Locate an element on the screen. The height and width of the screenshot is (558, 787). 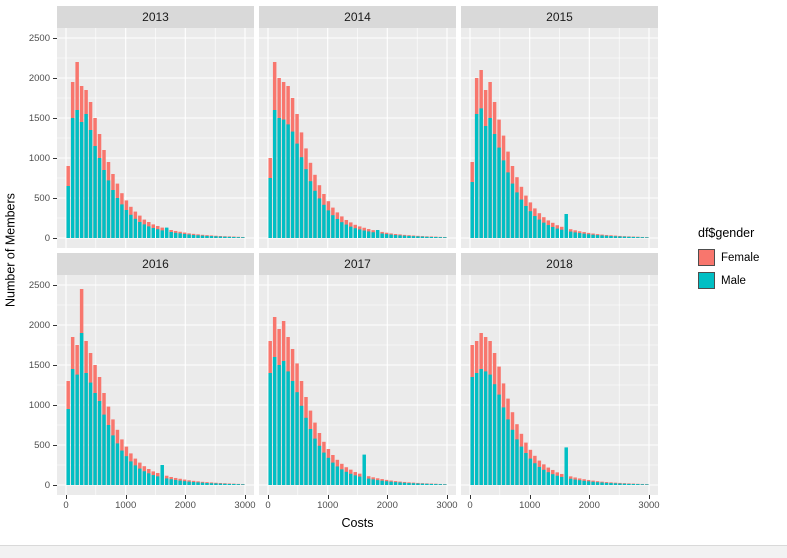
facet-panel-2016 is located at coordinates (155, 387).